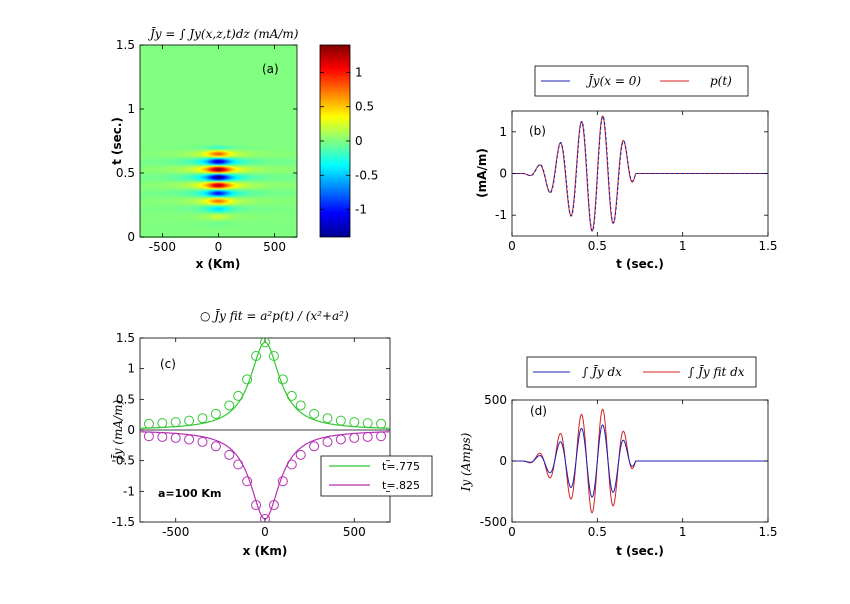 Image resolution: width=850 pixels, height=604 pixels. Describe the element at coordinates (482, 173) in the screenshot. I see `panel-b-ylabel: (mA/m)` at that location.